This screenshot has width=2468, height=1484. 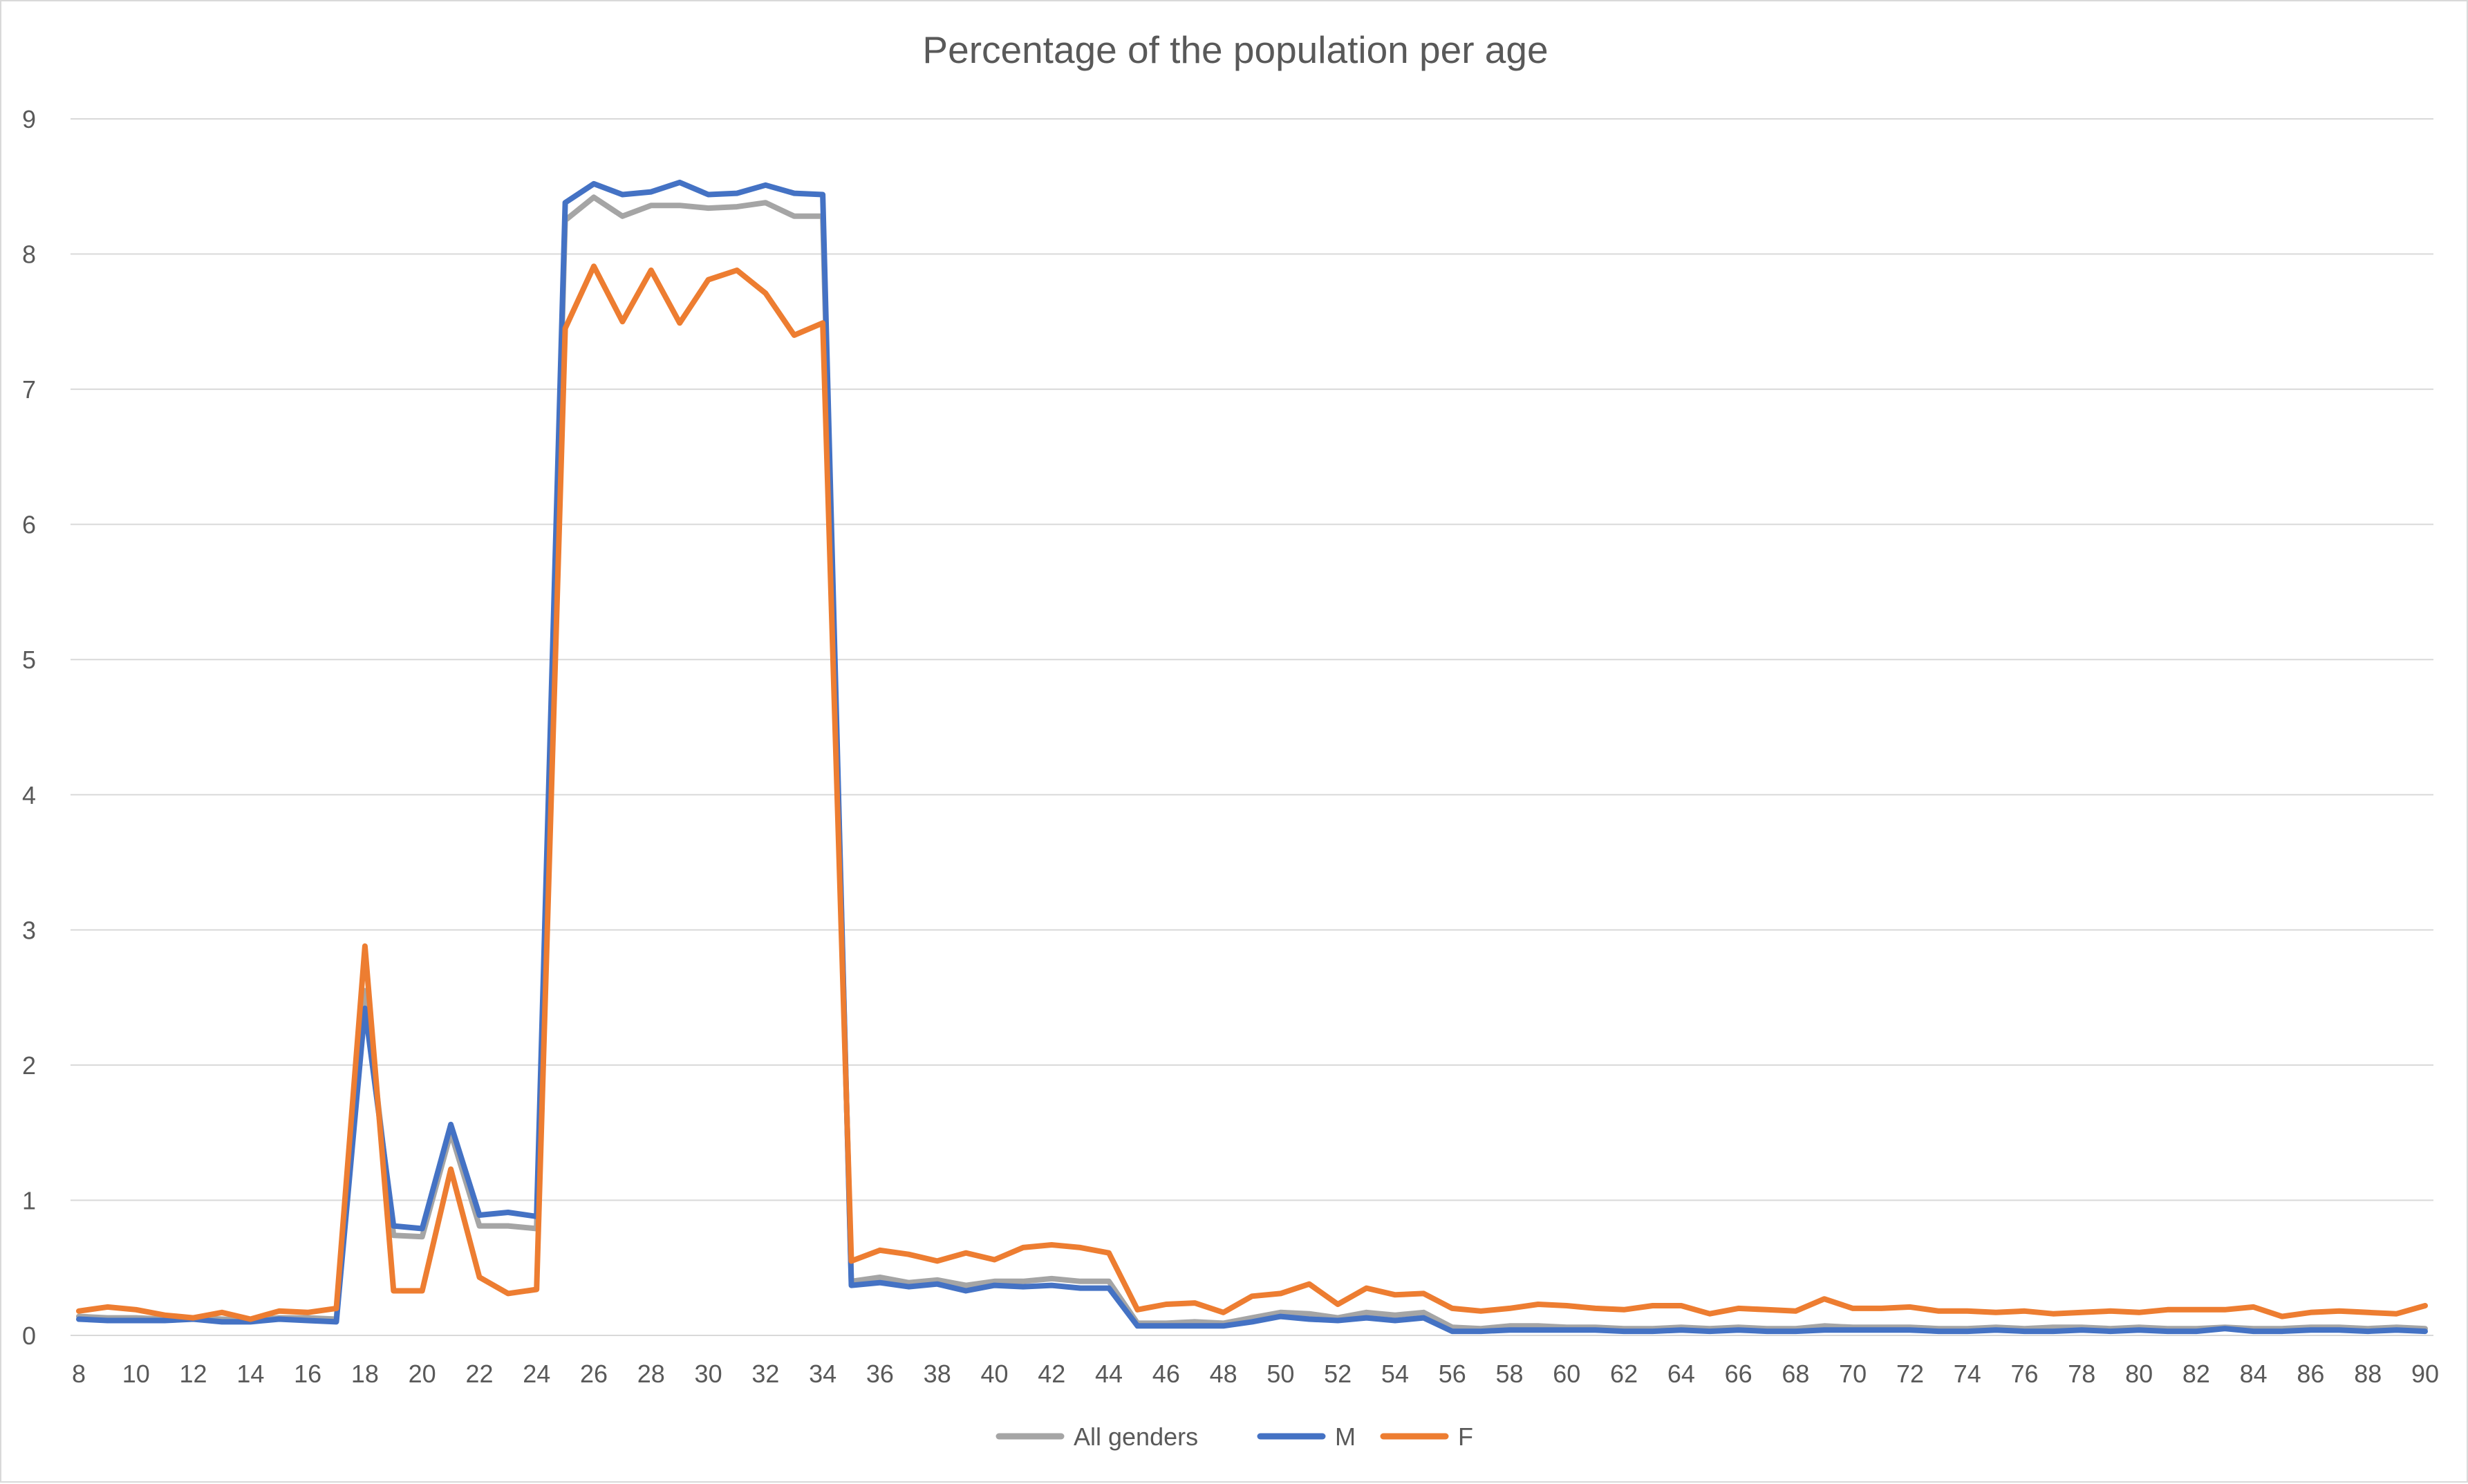 What do you see at coordinates (2425, 1374) in the screenshot?
I see `x-tick-label: 90` at bounding box center [2425, 1374].